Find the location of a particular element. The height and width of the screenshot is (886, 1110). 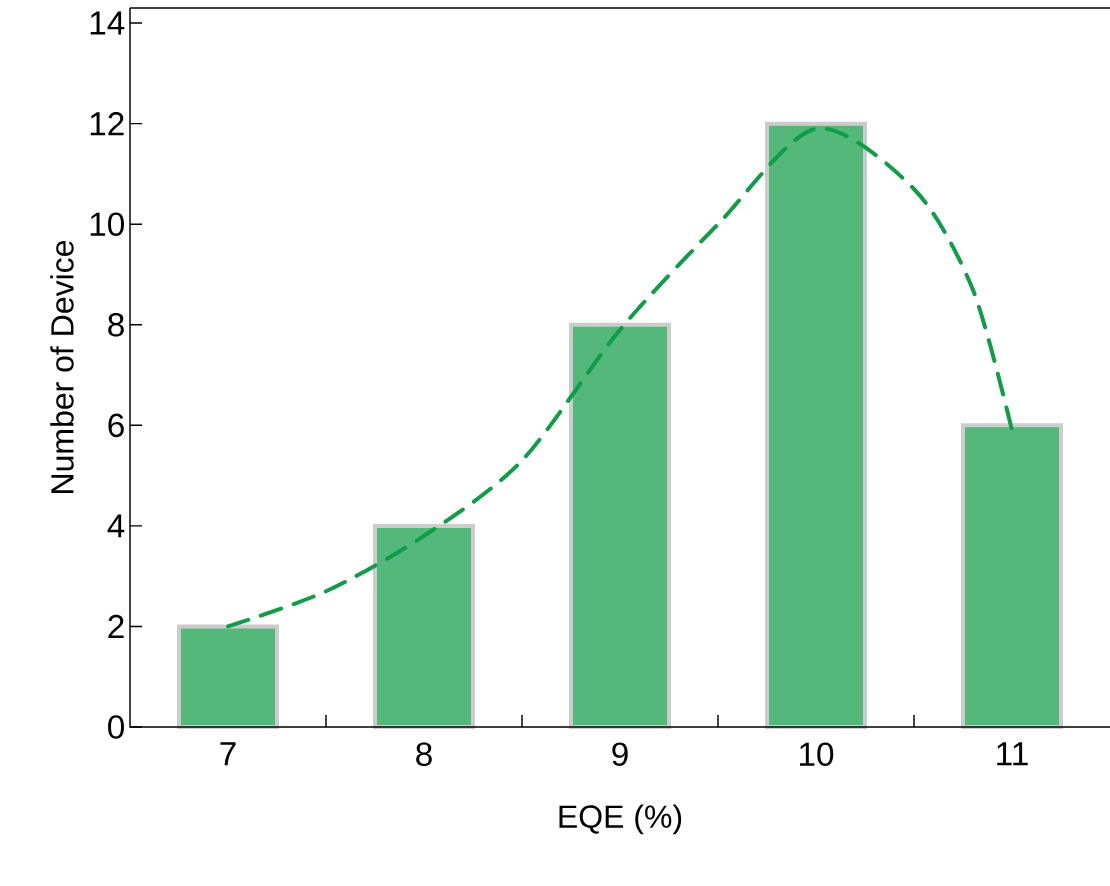

x-tick-label: 8 is located at coordinates (424, 754).